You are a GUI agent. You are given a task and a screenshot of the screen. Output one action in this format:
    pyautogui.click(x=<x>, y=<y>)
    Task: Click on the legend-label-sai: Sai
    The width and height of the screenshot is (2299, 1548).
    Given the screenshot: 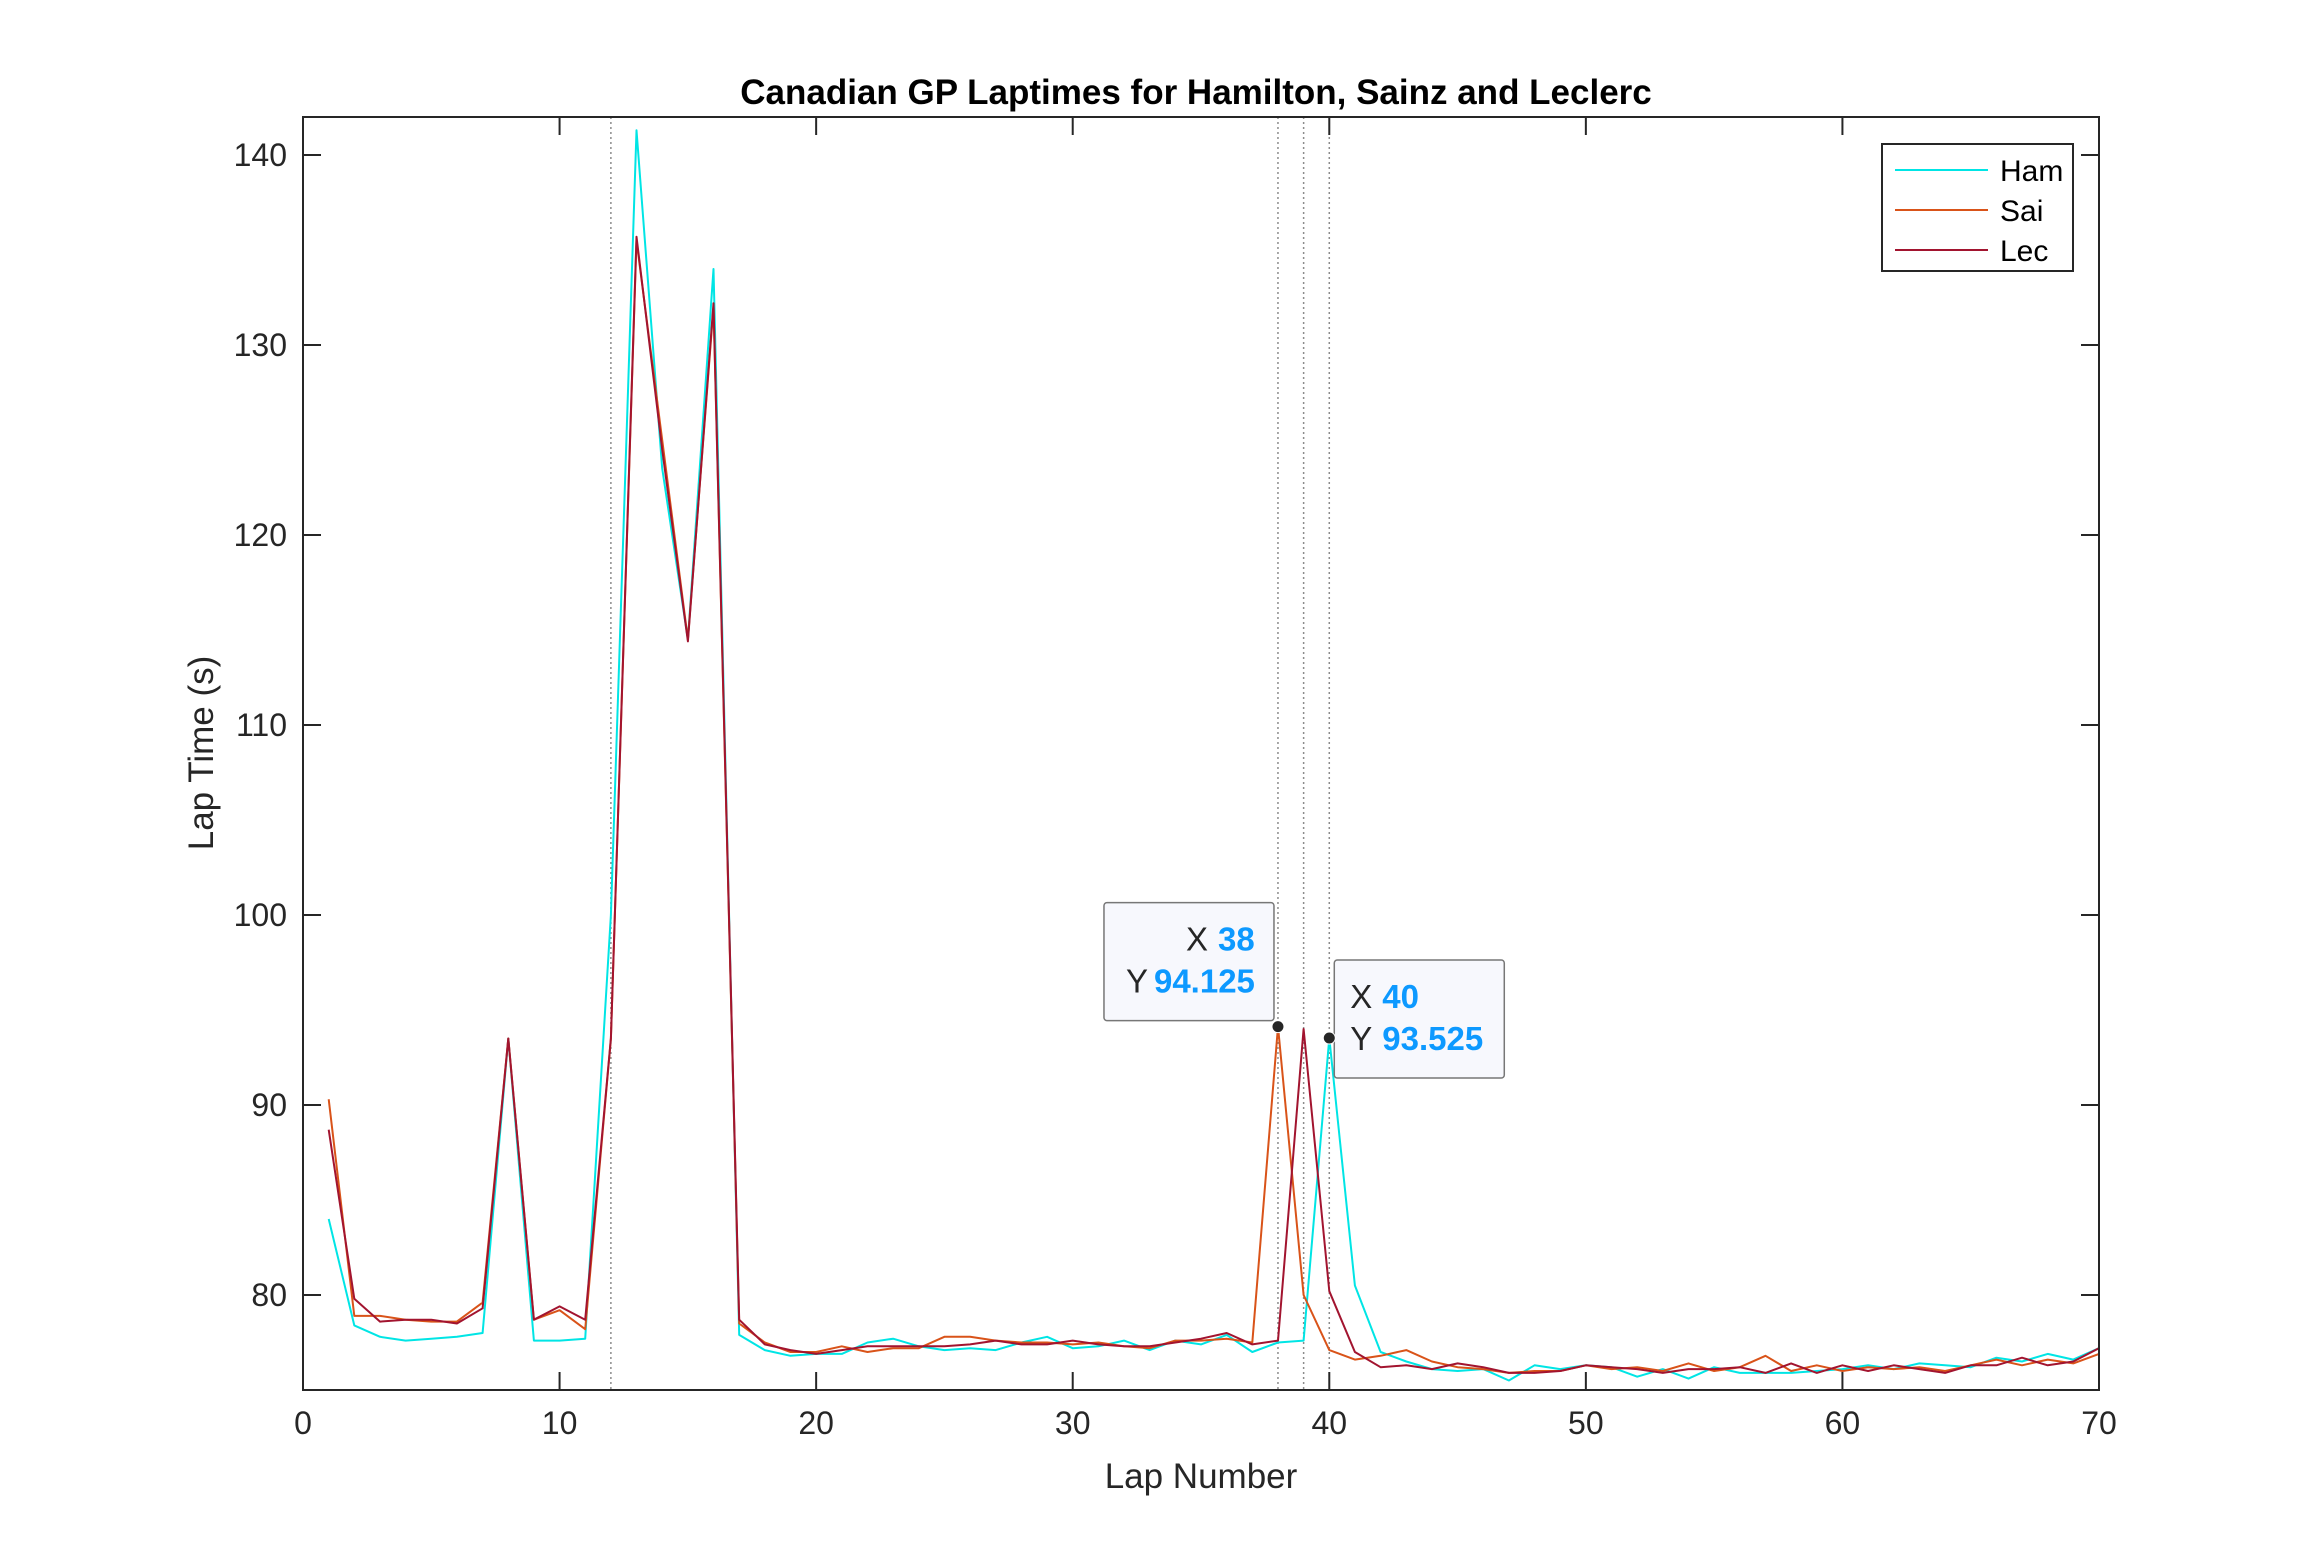 What is the action you would take?
    pyautogui.click(x=2021, y=211)
    